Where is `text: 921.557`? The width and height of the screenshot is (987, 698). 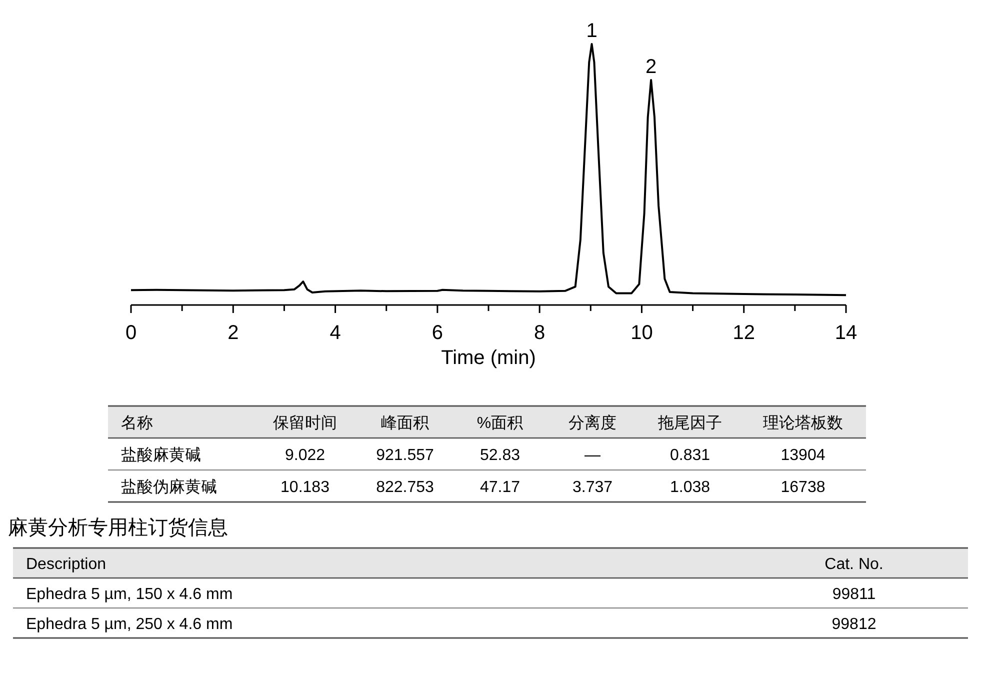
text: 921.557 is located at coordinates (405, 455).